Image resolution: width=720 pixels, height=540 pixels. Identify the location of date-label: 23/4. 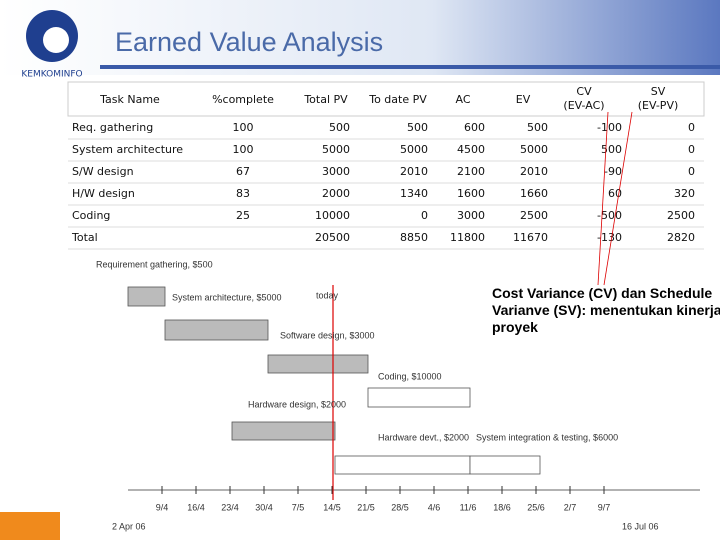
(230, 507).